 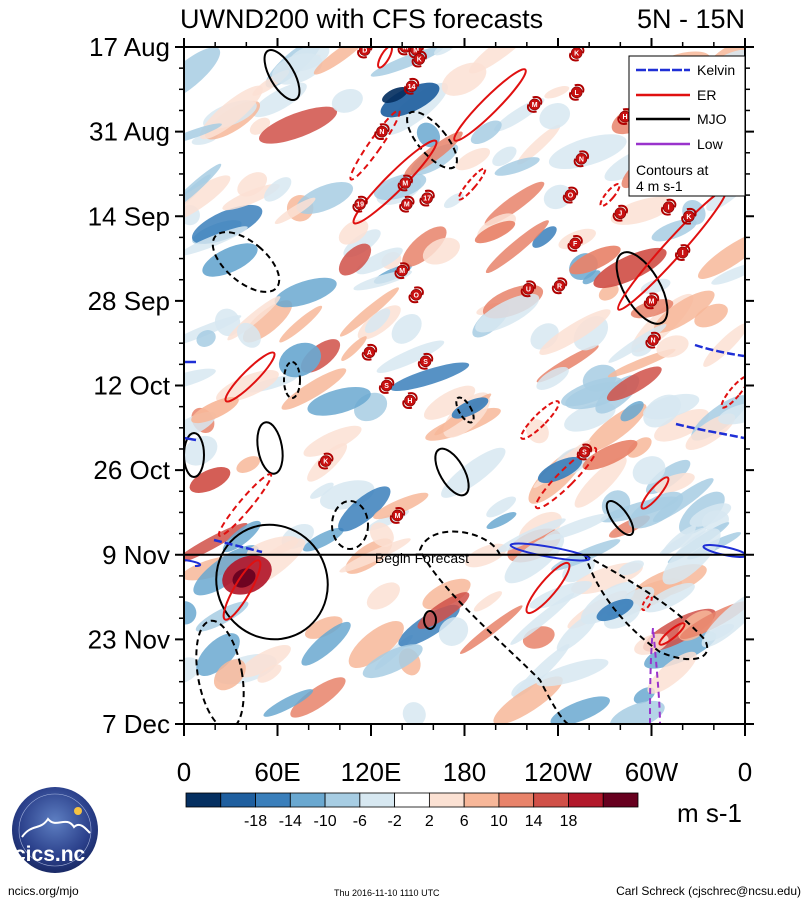 What do you see at coordinates (687, 126) in the screenshot?
I see `legend-box` at bounding box center [687, 126].